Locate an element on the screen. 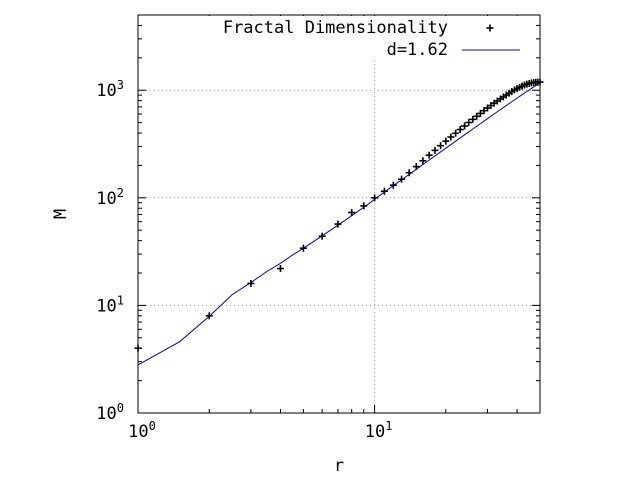  x-axis-label: r is located at coordinates (339, 466).